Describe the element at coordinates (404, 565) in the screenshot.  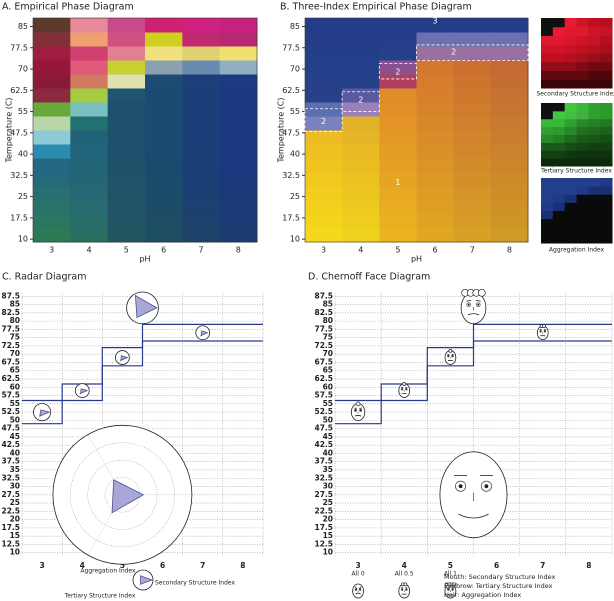
I see `x-tick-label: 4` at that location.